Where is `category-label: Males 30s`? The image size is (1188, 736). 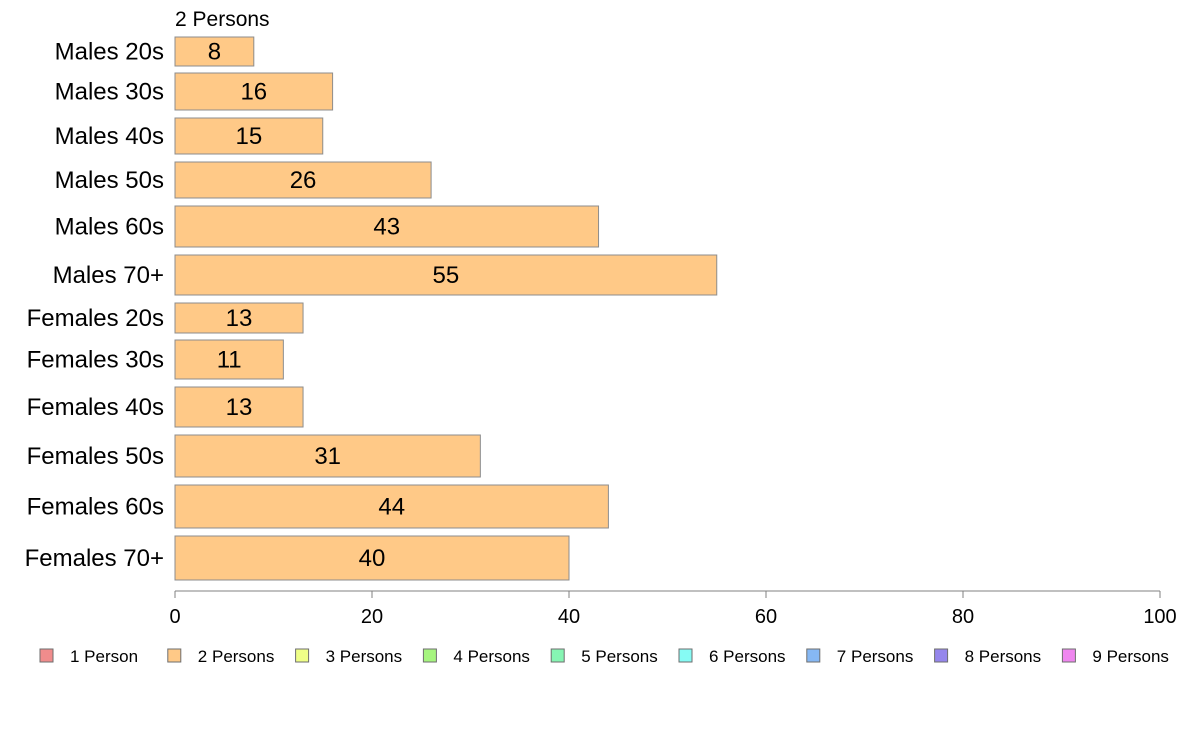
category-label: Males 30s is located at coordinates (109, 92).